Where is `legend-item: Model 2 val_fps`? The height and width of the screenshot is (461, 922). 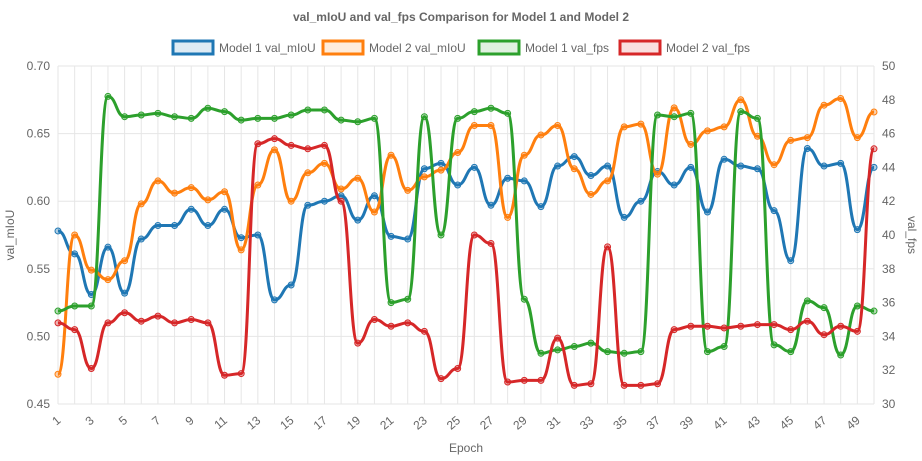
legend-item: Model 2 val_fps is located at coordinates (684, 47).